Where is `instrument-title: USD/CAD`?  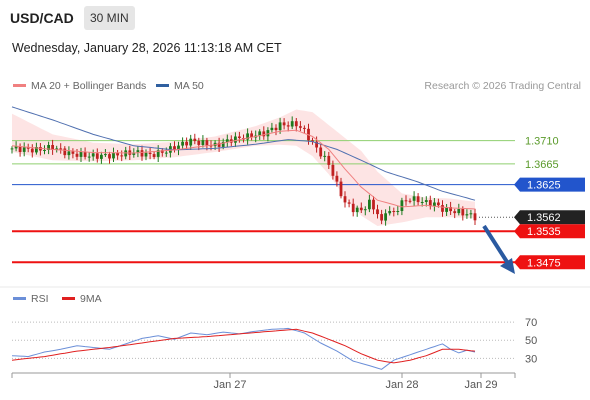 instrument-title: USD/CAD is located at coordinates (42, 18).